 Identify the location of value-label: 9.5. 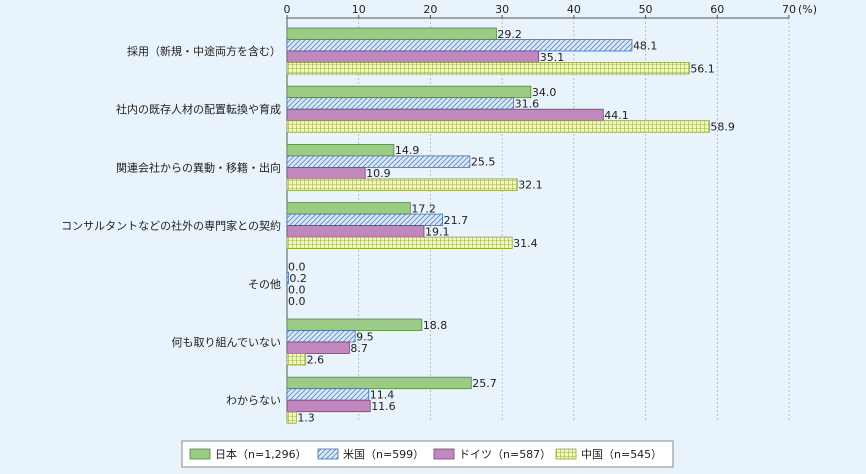
(365, 336).